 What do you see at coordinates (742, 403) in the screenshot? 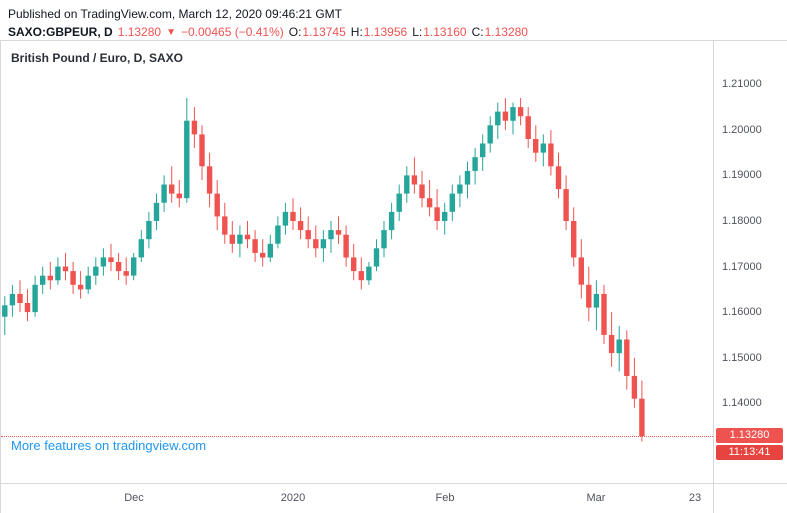
I see `price-axis-label: 1.14000` at bounding box center [742, 403].